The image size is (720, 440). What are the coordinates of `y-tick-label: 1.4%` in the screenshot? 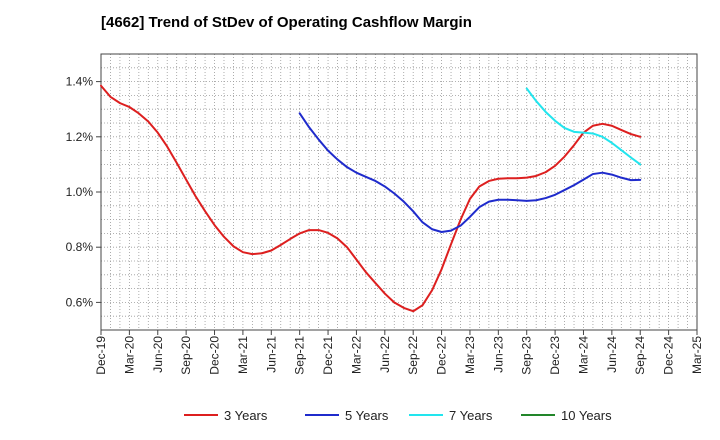 It's located at (80, 82).